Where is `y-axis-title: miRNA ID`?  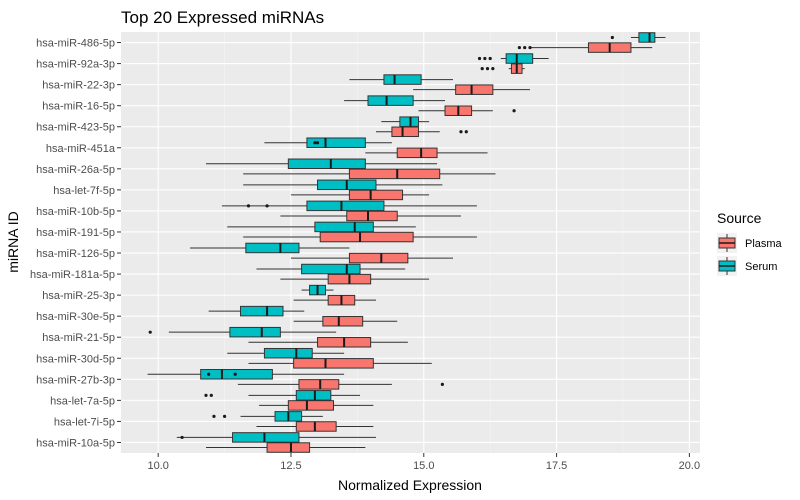 y-axis-title: miRNA ID is located at coordinates (13, 241).